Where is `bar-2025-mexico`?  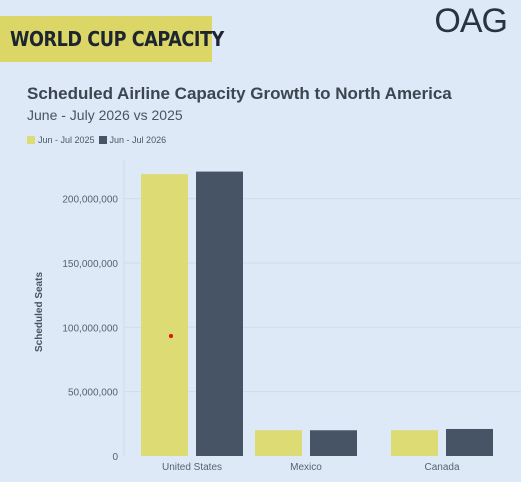 bar-2025-mexico is located at coordinates (278, 443).